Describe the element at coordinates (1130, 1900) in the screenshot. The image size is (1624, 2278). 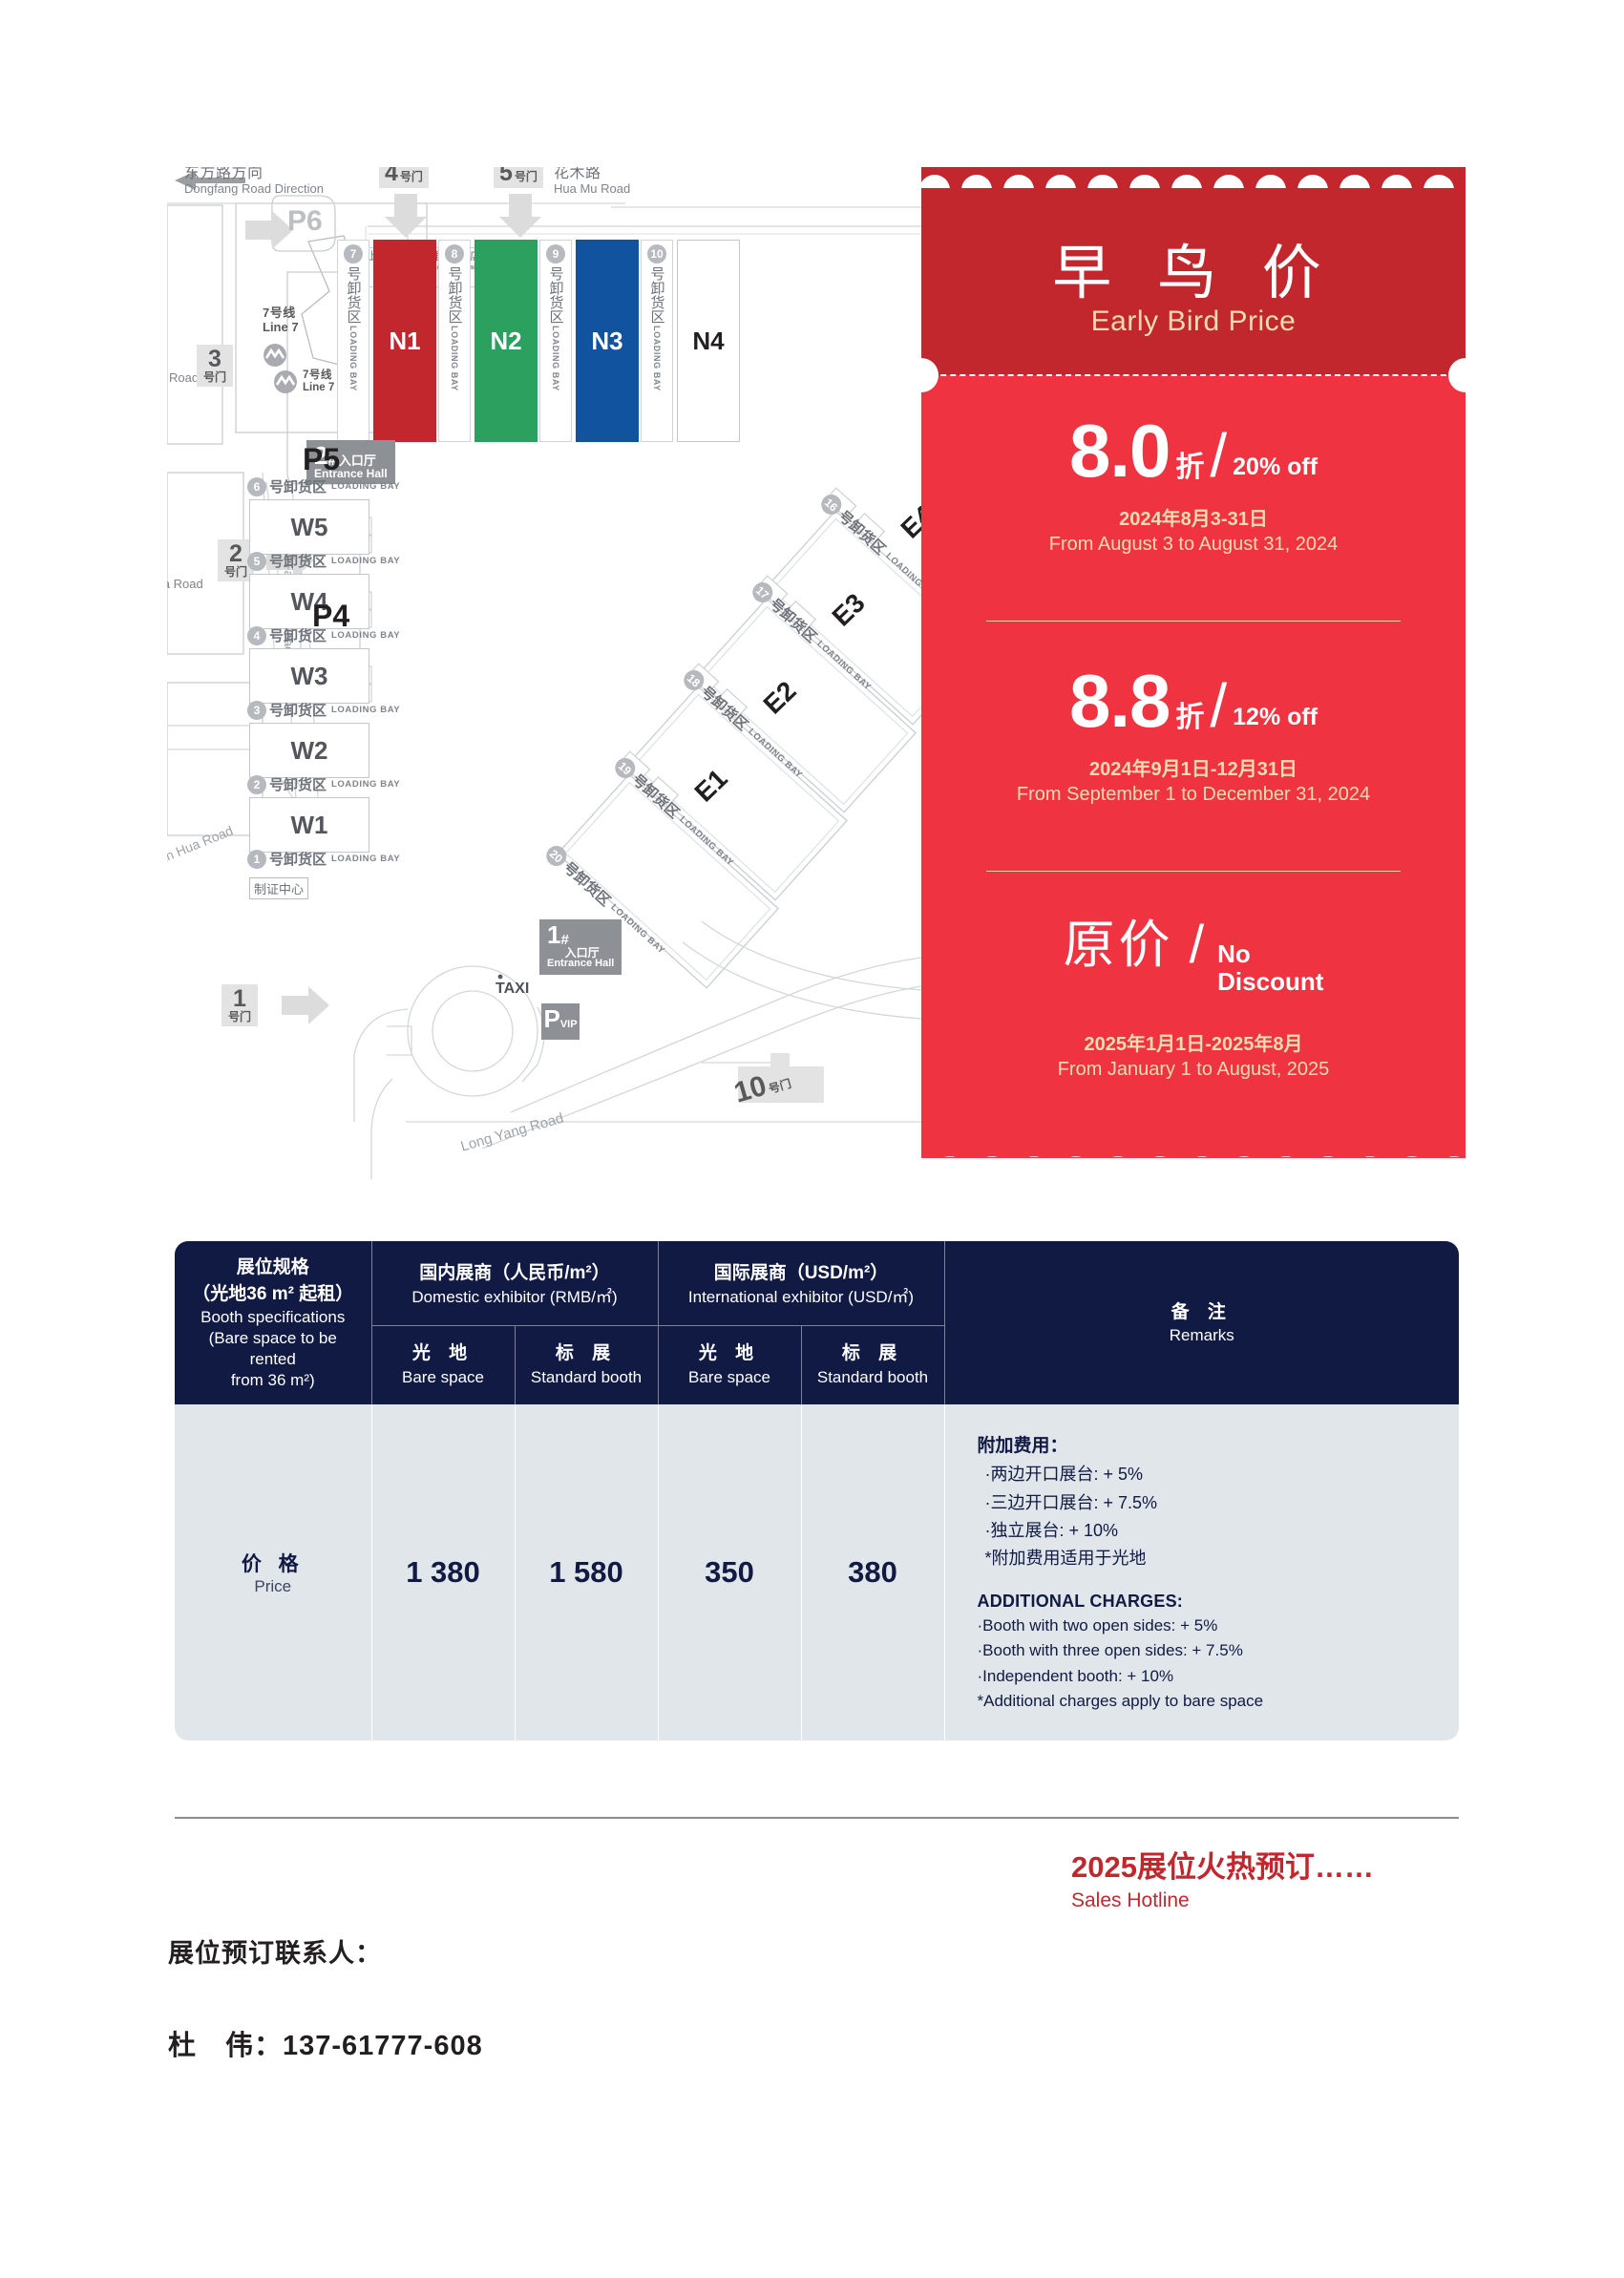
I see `hotline-subtitle: Sales Hotline` at that location.